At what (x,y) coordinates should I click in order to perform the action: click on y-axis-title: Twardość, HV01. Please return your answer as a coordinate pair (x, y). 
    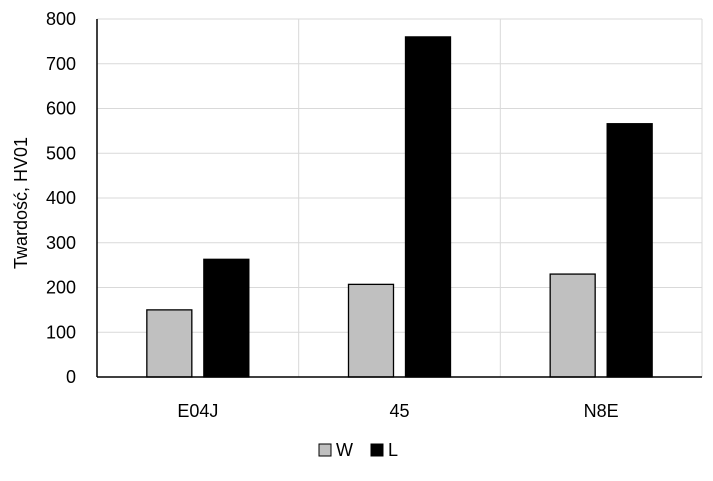
    Looking at the image, I should click on (21, 203).